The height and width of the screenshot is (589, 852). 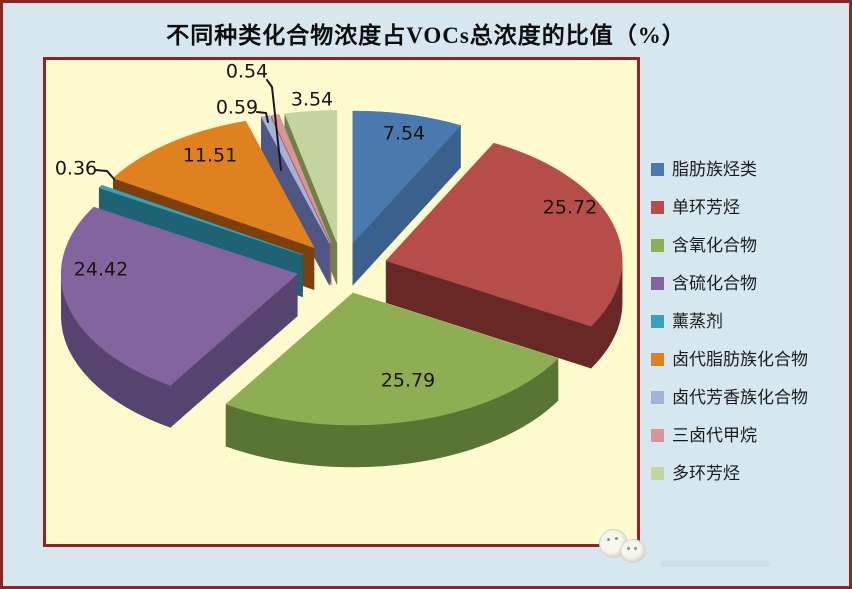 What do you see at coordinates (714, 169) in the screenshot?
I see `legend-item-label: 脂肪族烃类` at bounding box center [714, 169].